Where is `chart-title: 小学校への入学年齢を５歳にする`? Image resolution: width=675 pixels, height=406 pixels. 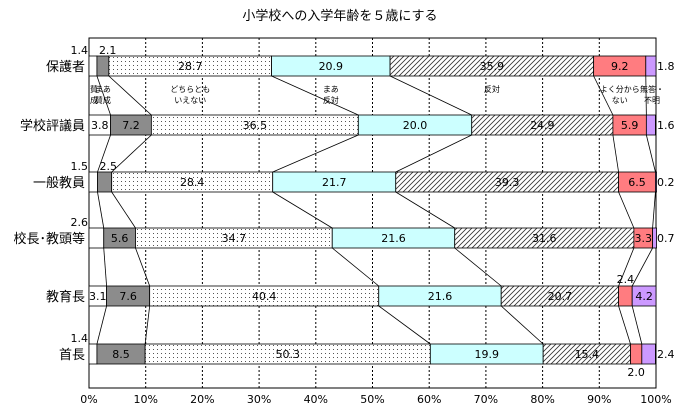 chart-title: 小学校への入学年齢を５歳にする is located at coordinates (339, 16).